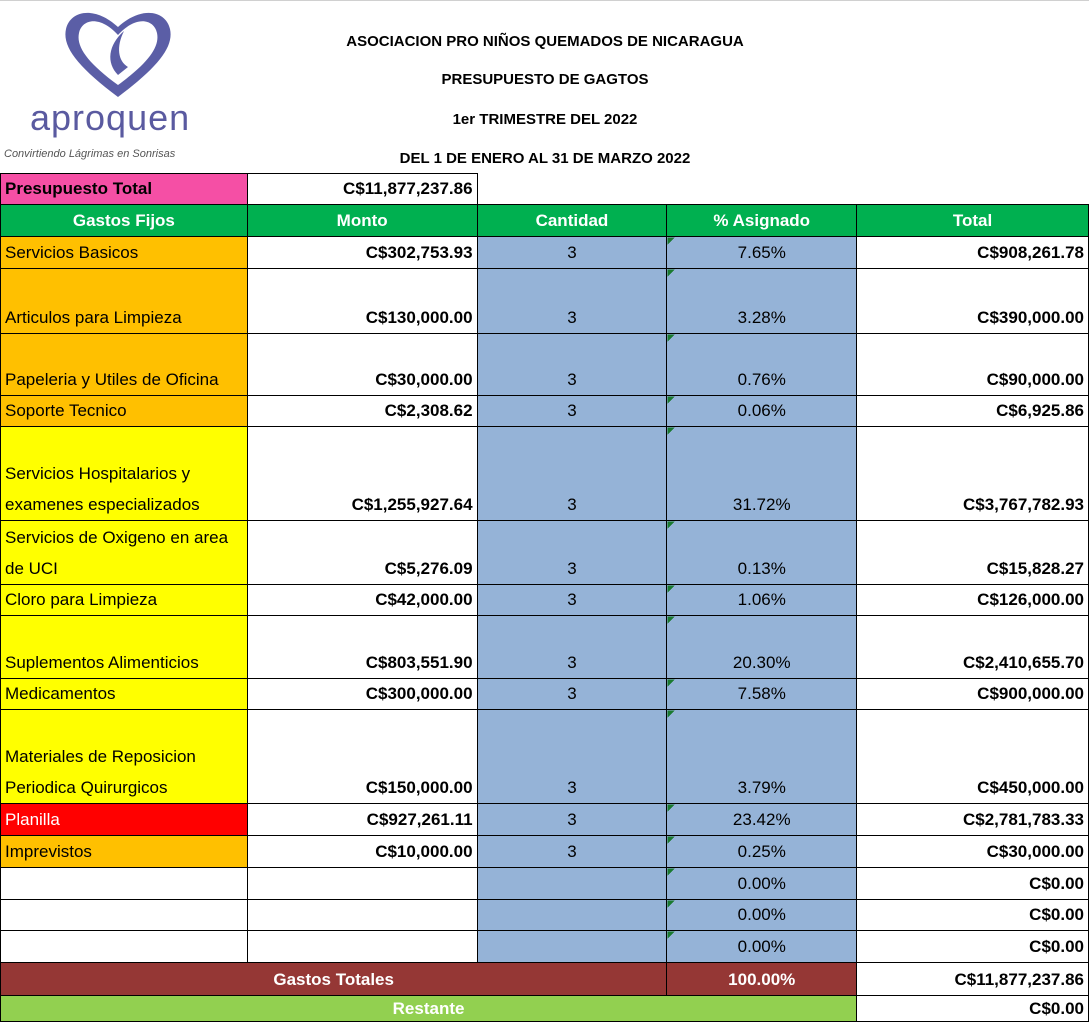 This screenshot has width=1089, height=1022. I want to click on row: Restante C$0.00, so click(544, 1008).